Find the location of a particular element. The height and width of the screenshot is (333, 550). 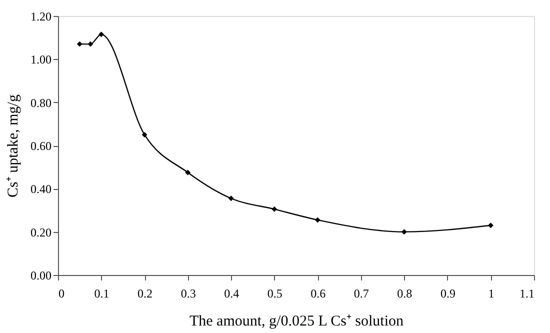

x-tick-label: 0.6 is located at coordinates (318, 293).